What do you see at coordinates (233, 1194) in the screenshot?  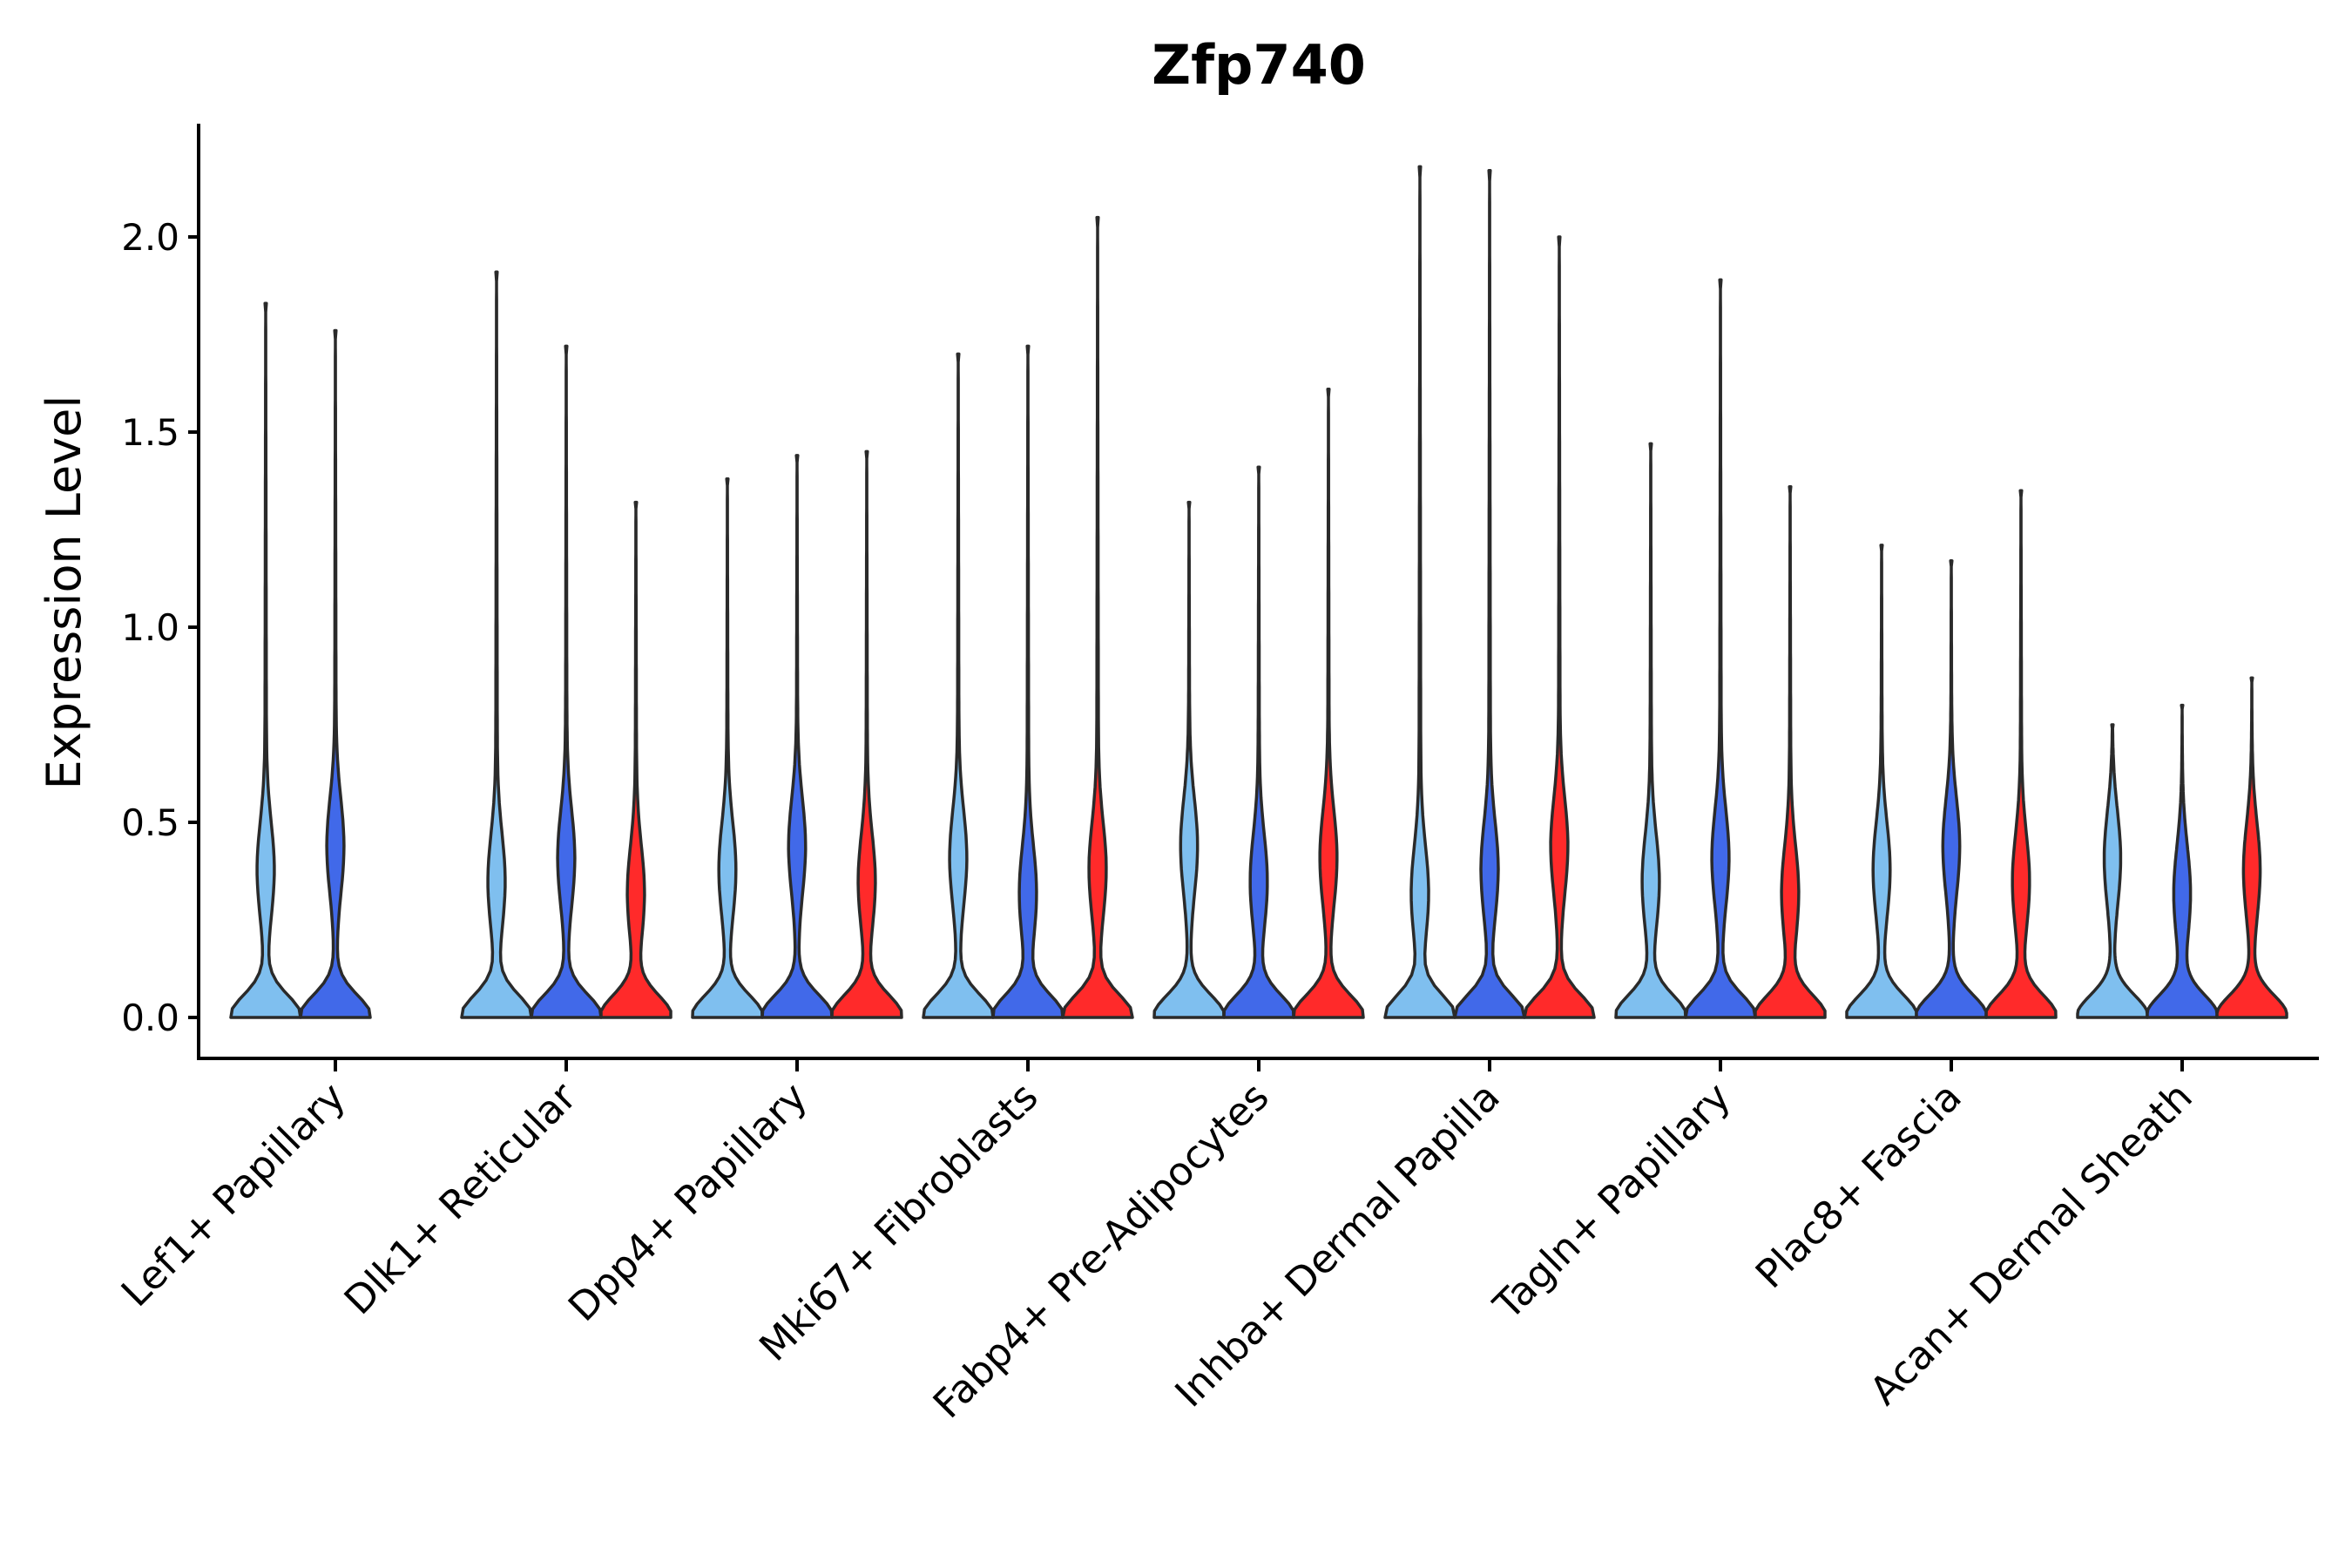 I see `category-label: Lef1+ Papillary` at bounding box center [233, 1194].